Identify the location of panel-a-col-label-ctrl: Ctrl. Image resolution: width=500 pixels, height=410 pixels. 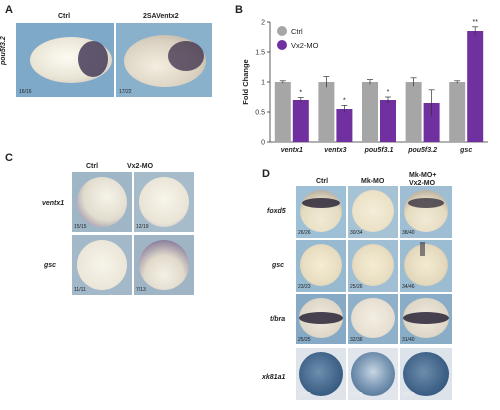
(64, 16).